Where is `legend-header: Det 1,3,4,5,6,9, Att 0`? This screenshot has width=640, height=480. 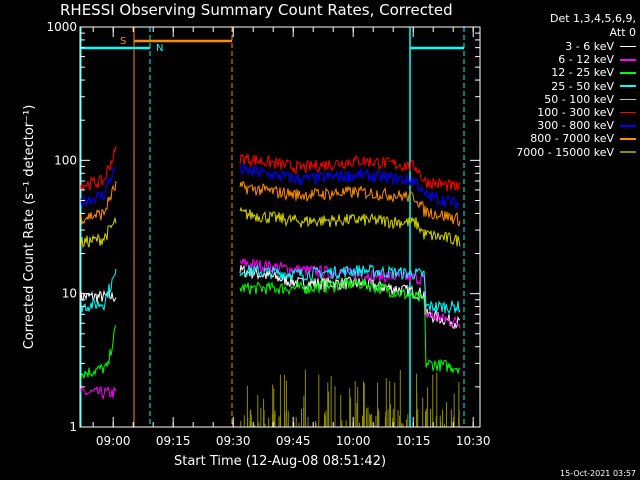
legend-header: Det 1,3,4,5,6,9, Att 0 is located at coordinates (593, 26).